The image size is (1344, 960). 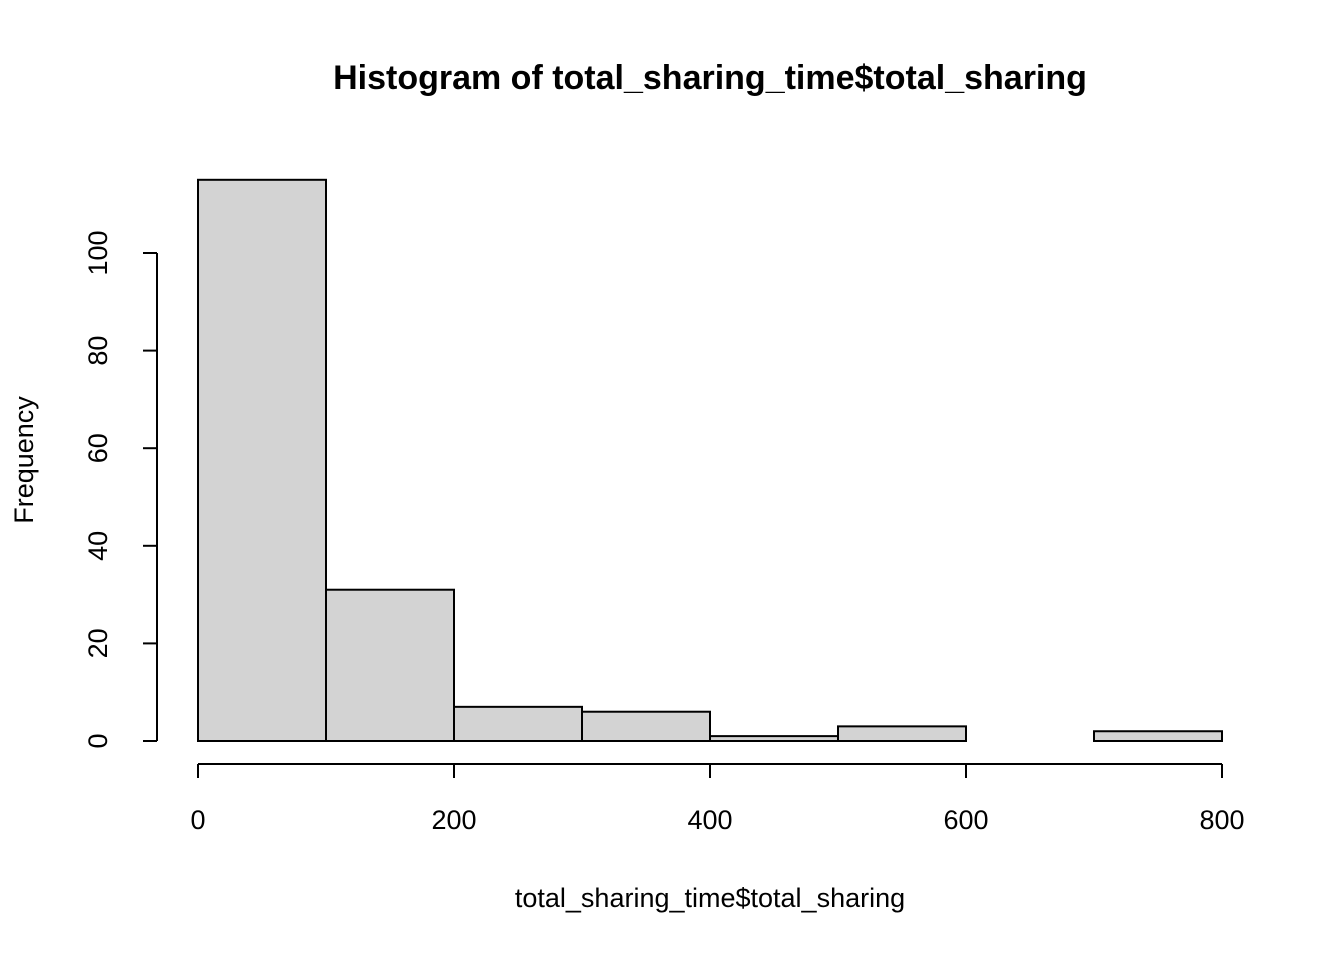 What do you see at coordinates (965, 820) in the screenshot?
I see `x-tick-label: 600` at bounding box center [965, 820].